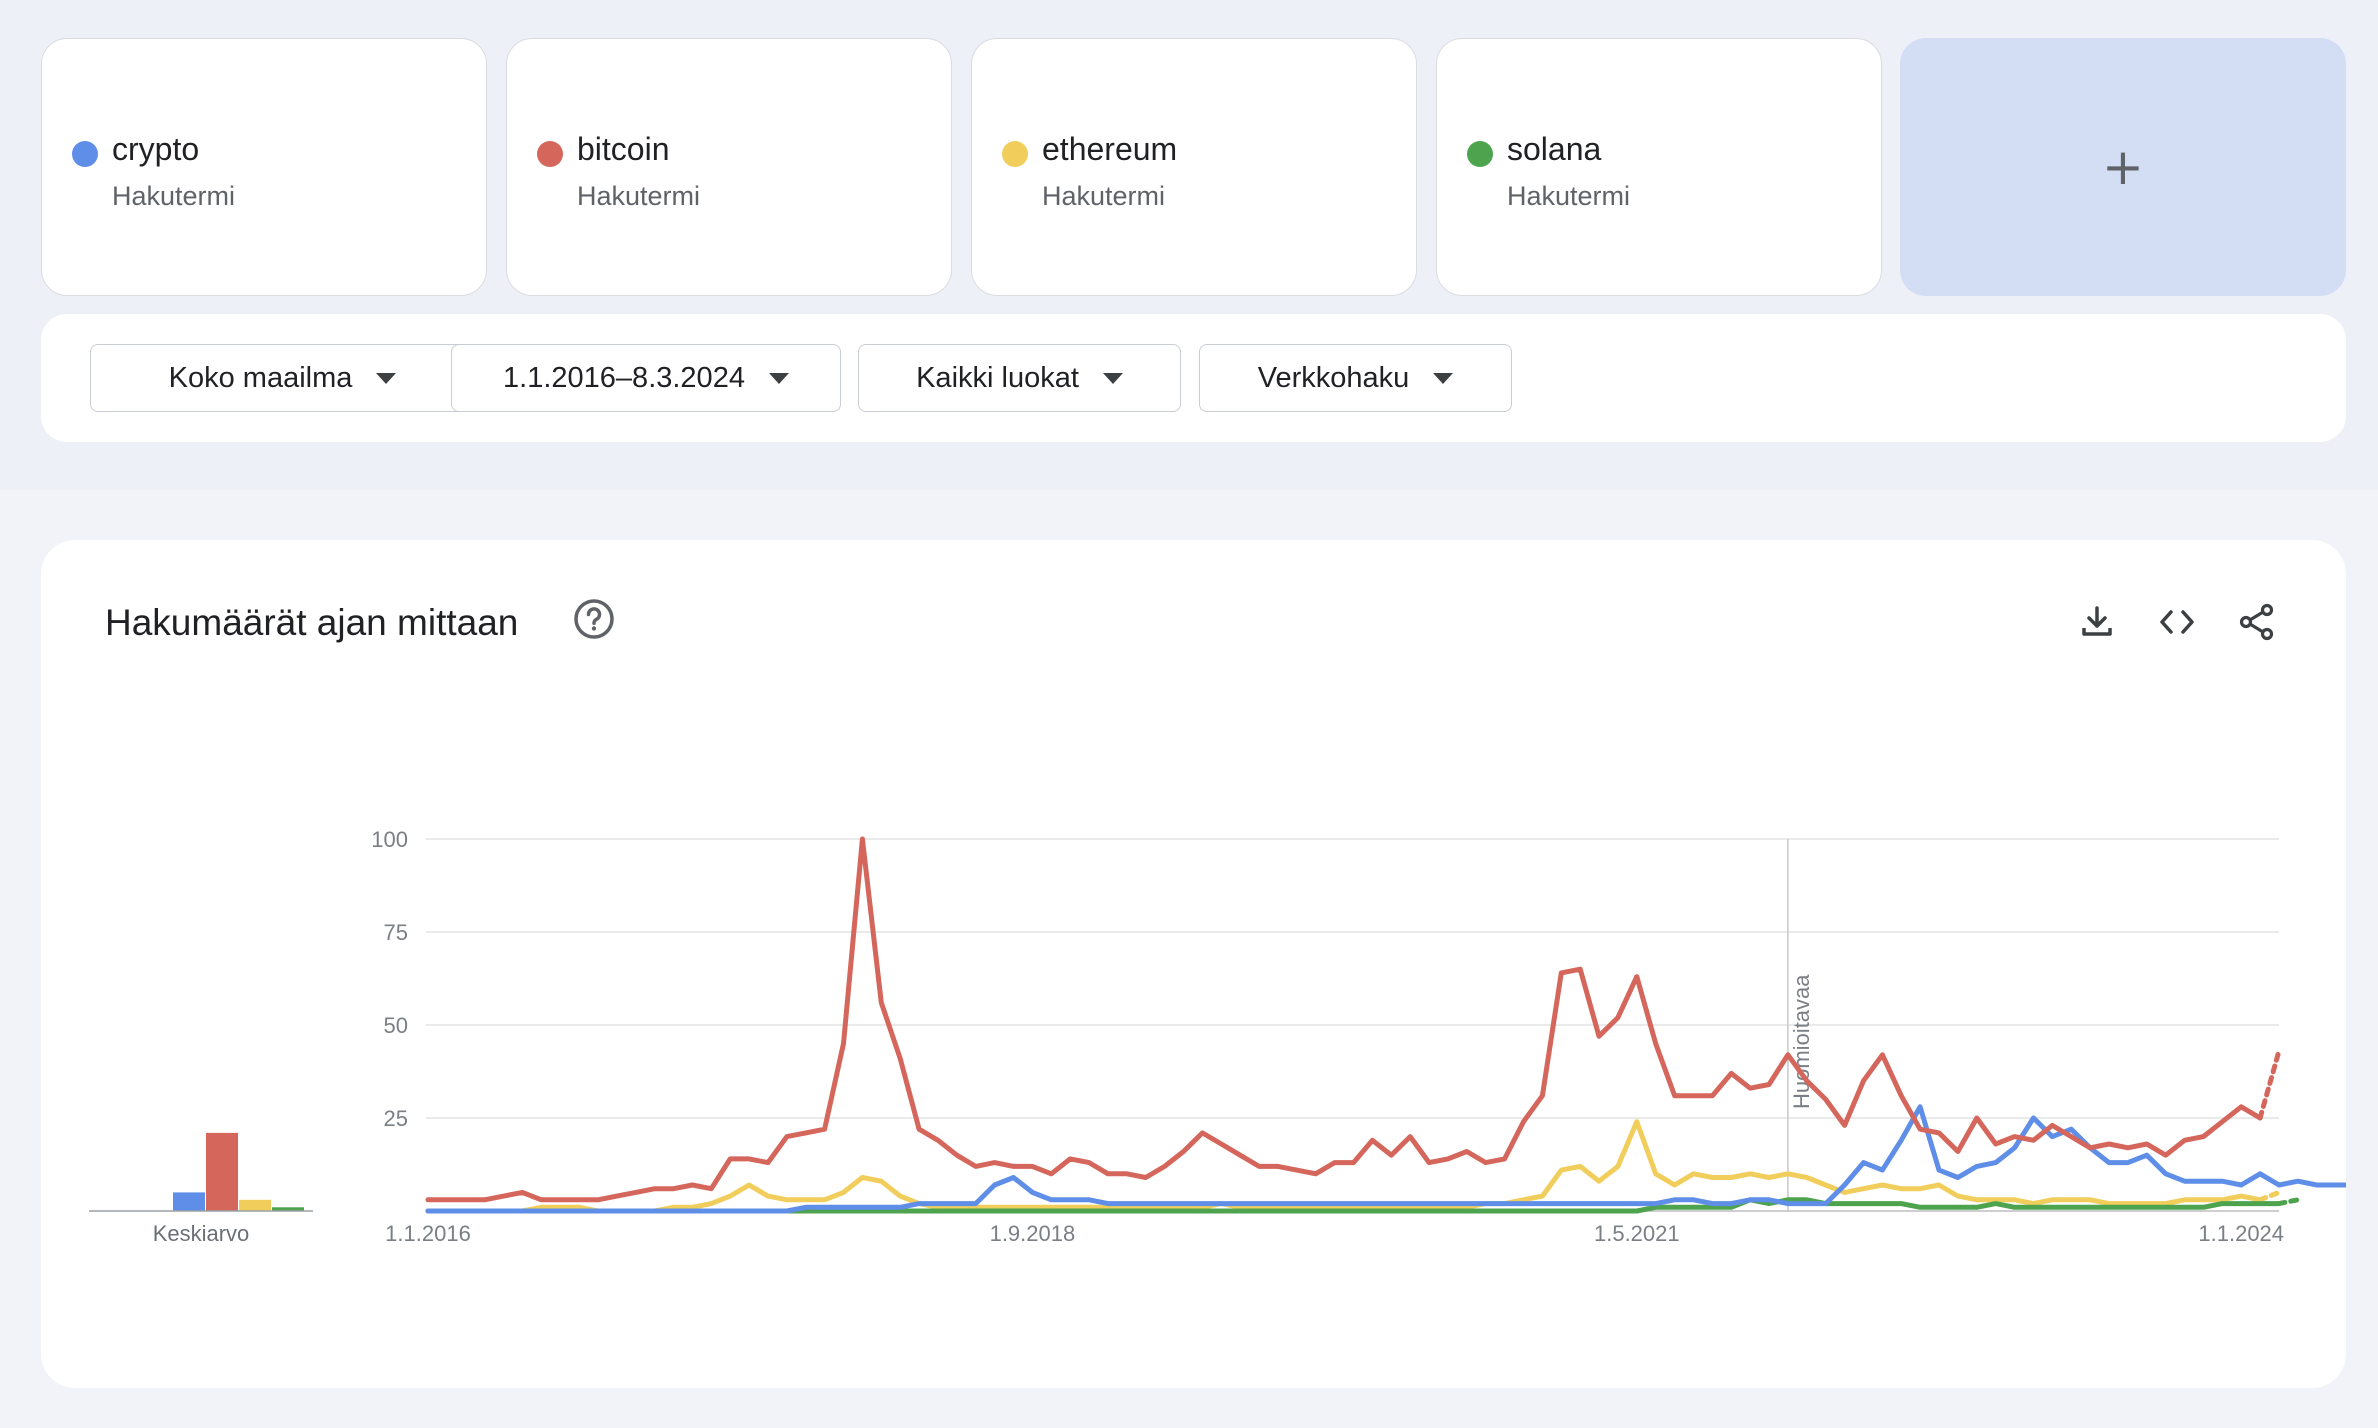  Describe the element at coordinates (312, 622) in the screenshot. I see `chart-title: Hakumäärät ajan mittaan` at that location.